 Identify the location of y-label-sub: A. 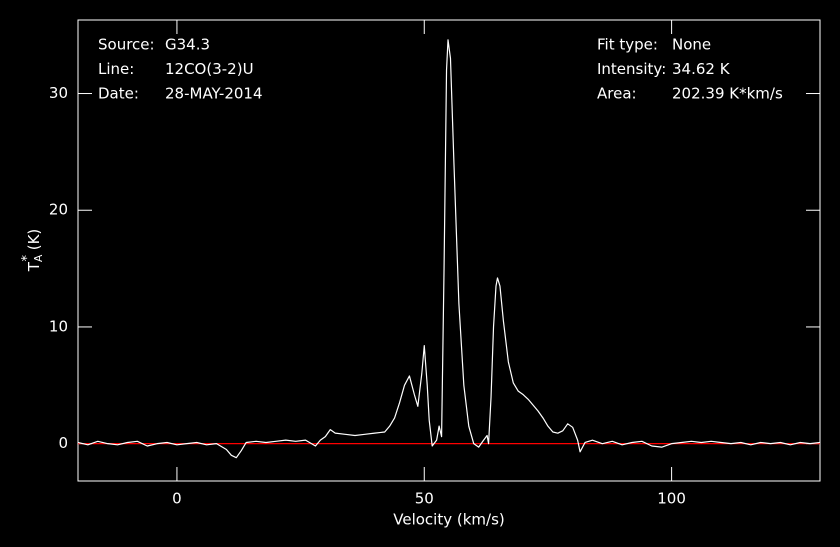
(38, 258).